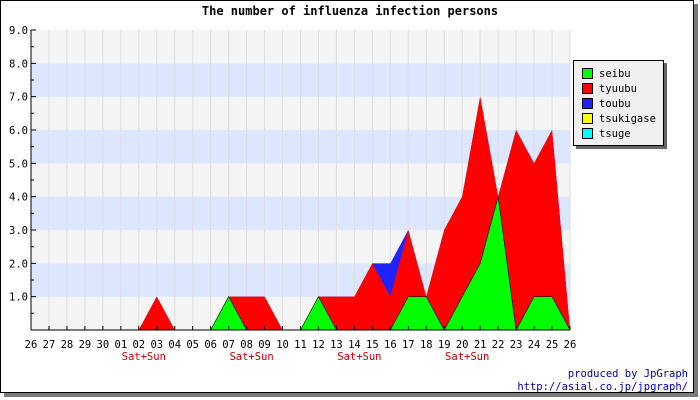  Describe the element at coordinates (444, 345) in the screenshot. I see `x-tick-label: 19` at that location.